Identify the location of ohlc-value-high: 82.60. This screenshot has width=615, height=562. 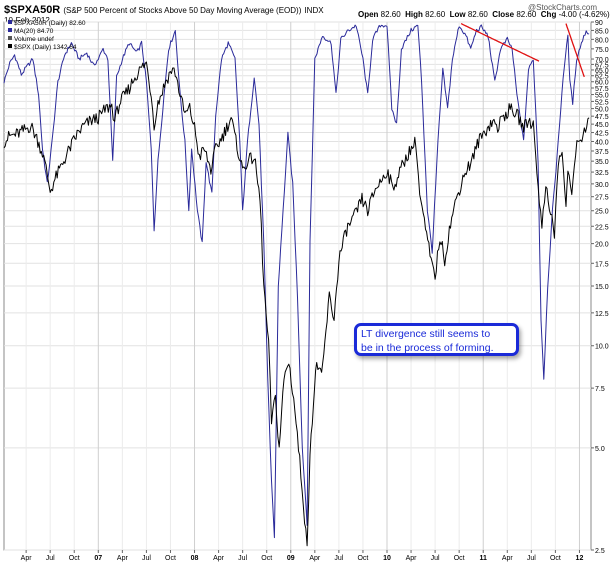
(437, 14).